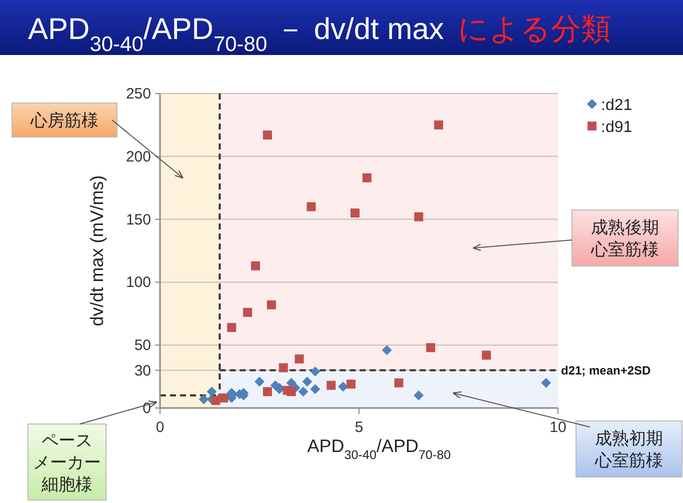 This screenshot has width=683, height=503. I want to click on y-tick-label: 150, so click(138, 219).